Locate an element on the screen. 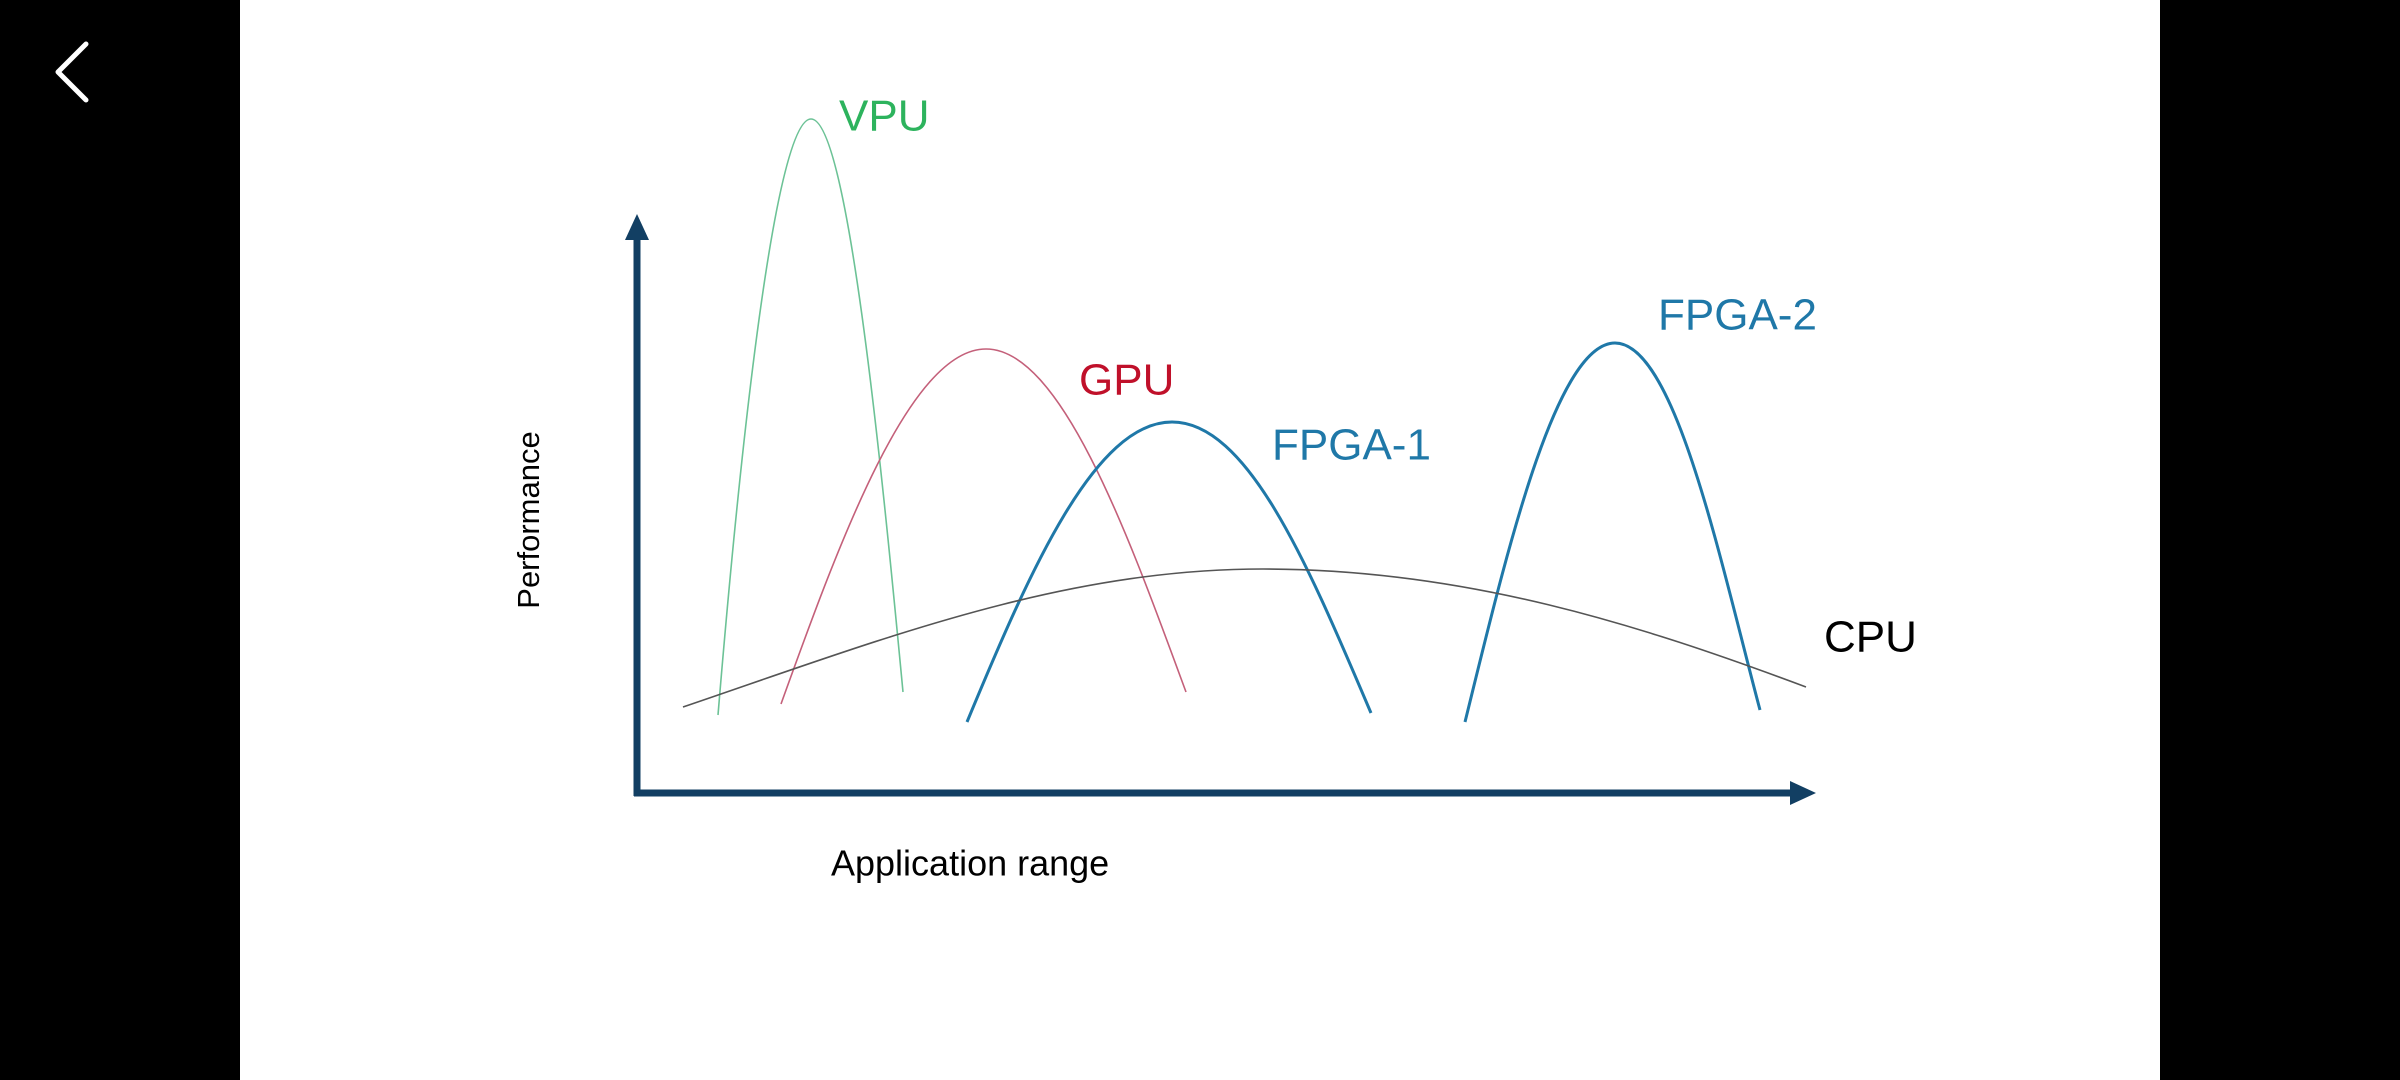 Image resolution: width=2400 pixels, height=1080 pixels. back-button-hitarea is located at coordinates (70, 72).